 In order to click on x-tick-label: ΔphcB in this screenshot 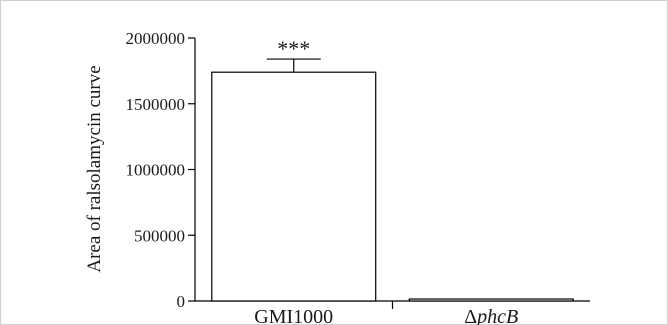, I will do `click(491, 315)`.